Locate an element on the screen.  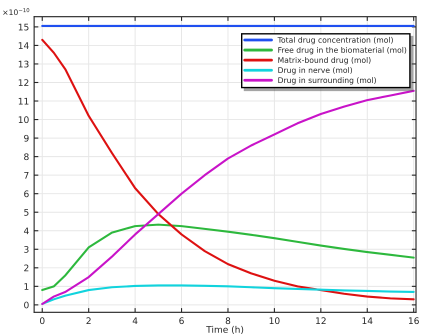
y-tick-label: 10 is located at coordinates (23, 120).